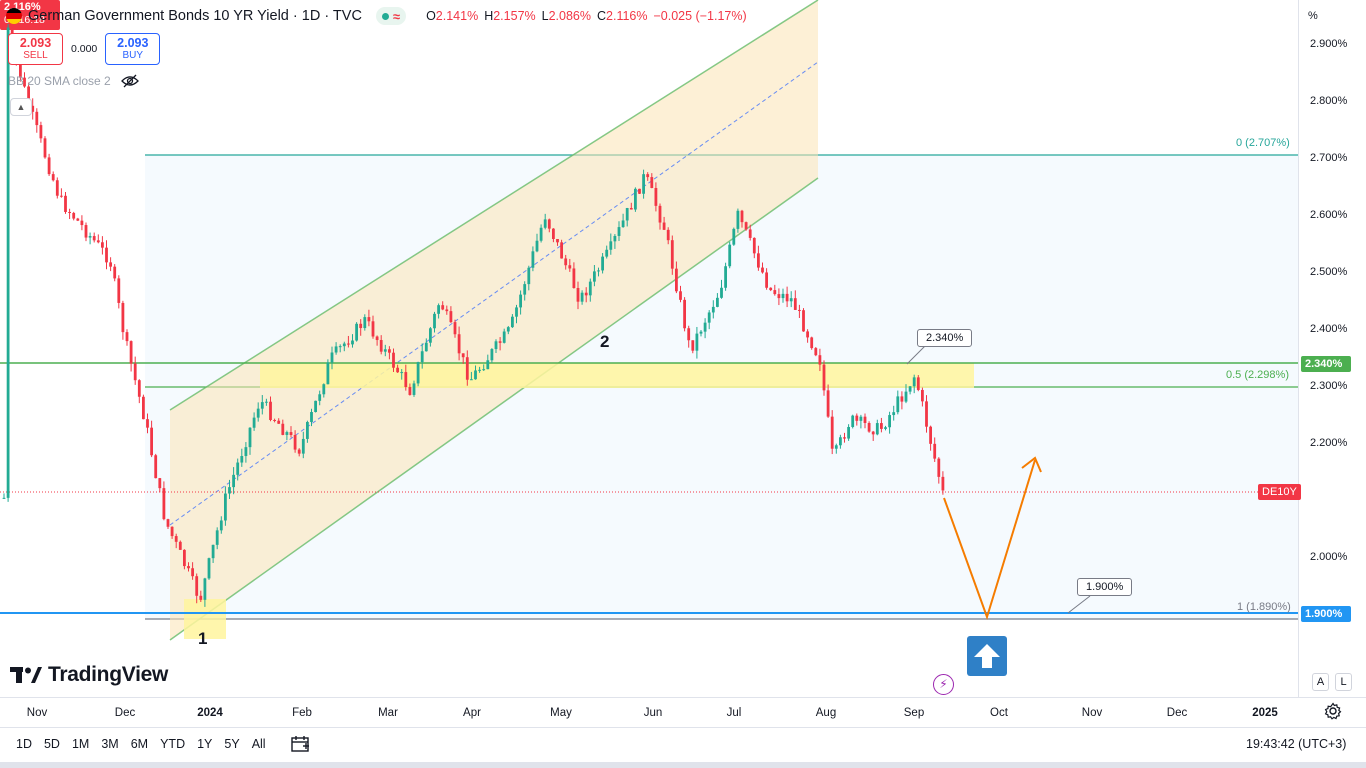 The width and height of the screenshot is (1366, 768). What do you see at coordinates (37, 713) in the screenshot?
I see `time-tick: Nov` at bounding box center [37, 713].